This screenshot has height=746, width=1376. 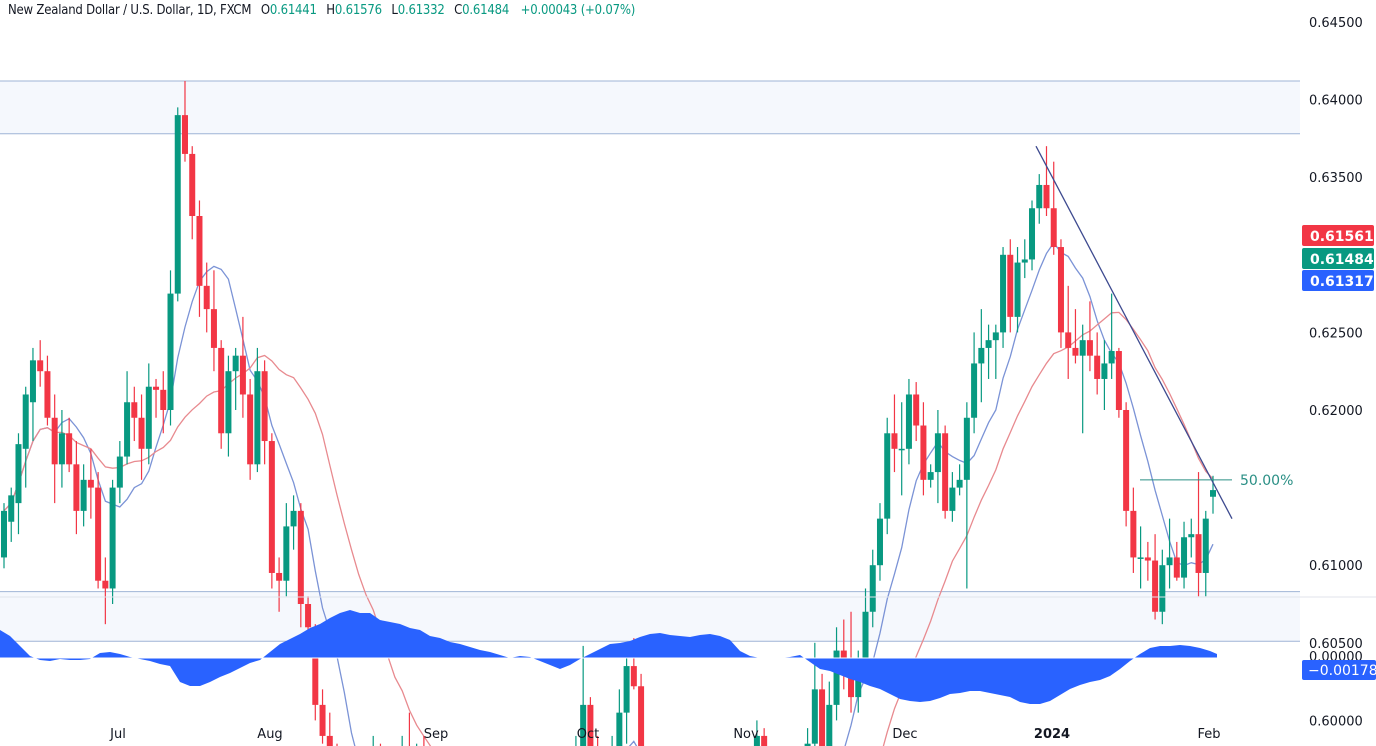 What do you see at coordinates (650, 107) in the screenshot?
I see `zone-fill` at bounding box center [650, 107].